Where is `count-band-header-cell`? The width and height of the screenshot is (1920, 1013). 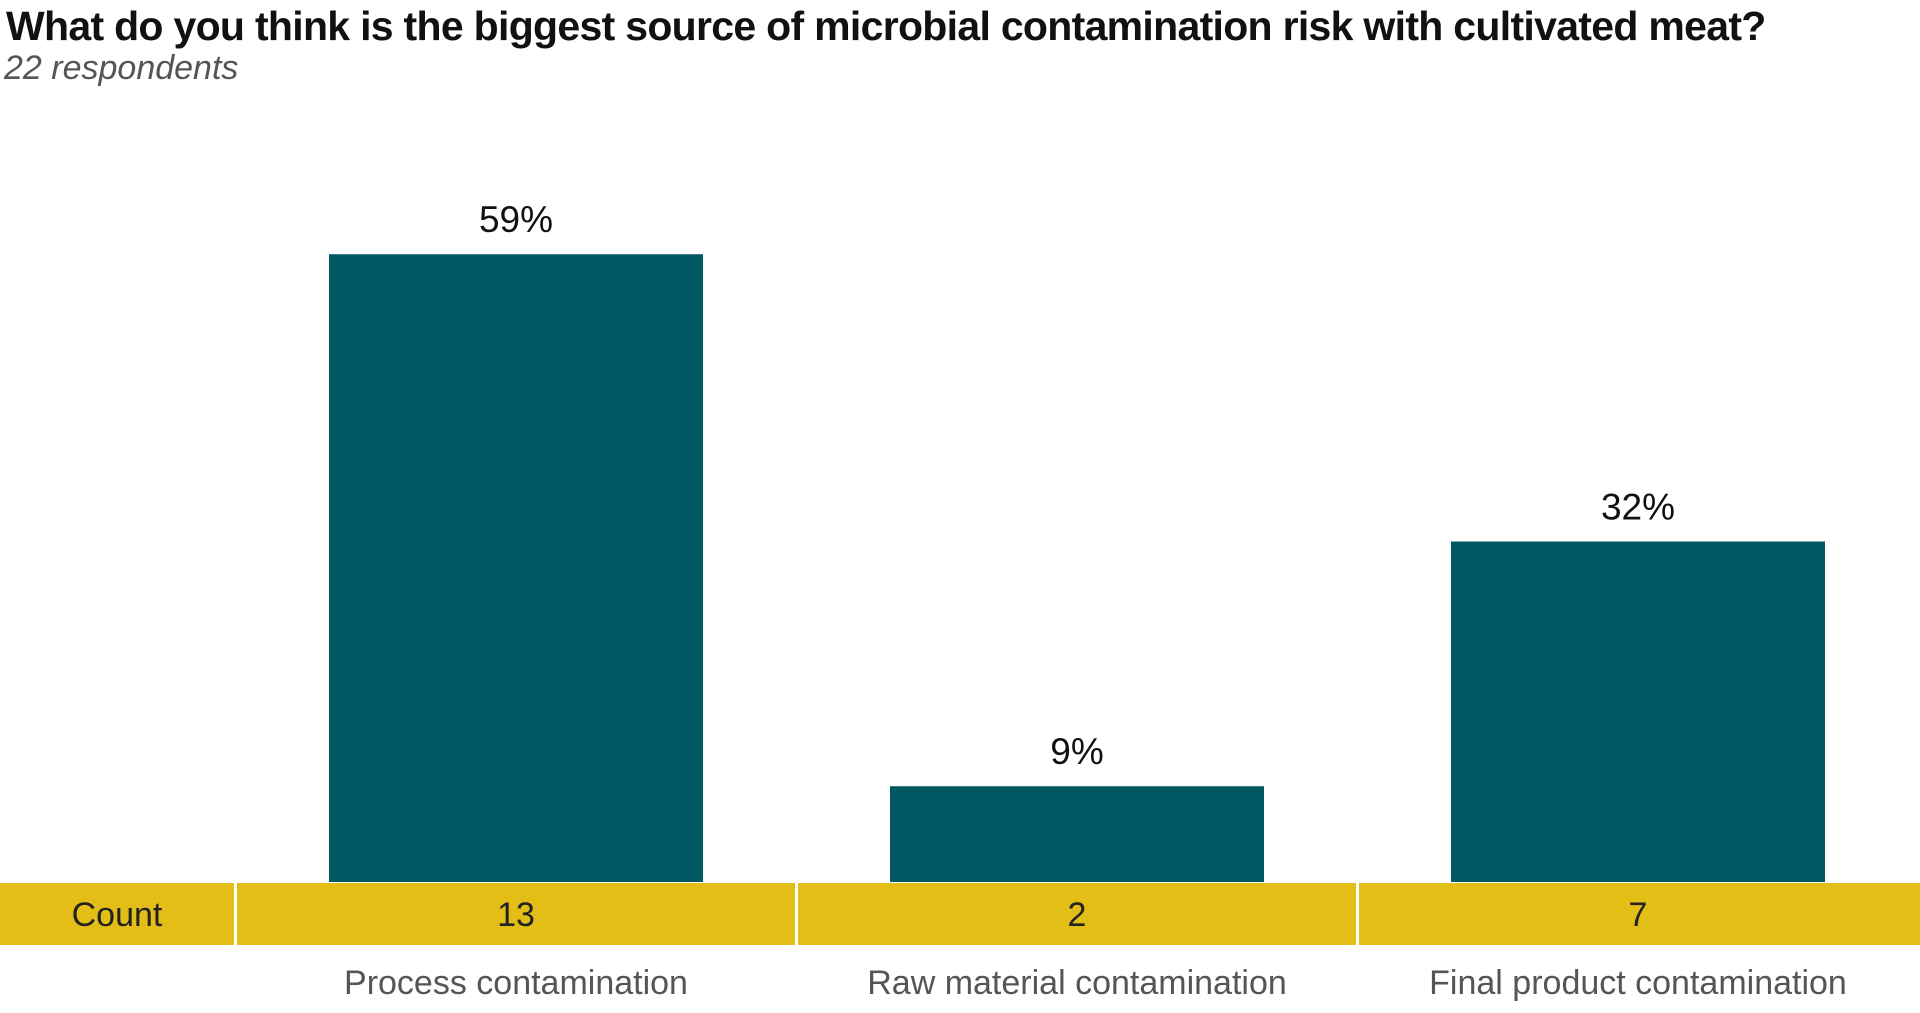 count-band-header-cell is located at coordinates (117, 914).